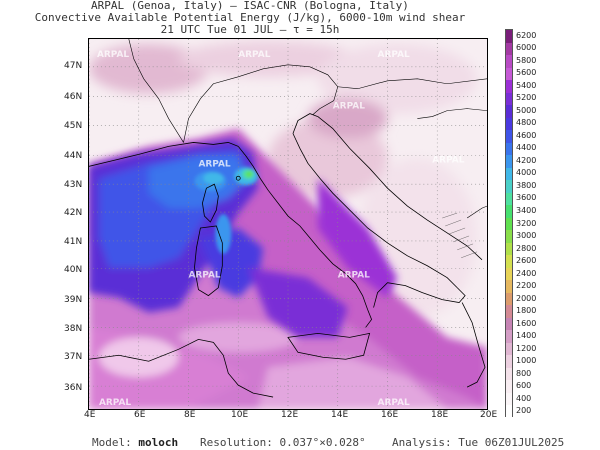 The width and height of the screenshot is (600, 450). What do you see at coordinates (390, 415) in the screenshot?
I see `lon-label: 16E` at bounding box center [390, 415].